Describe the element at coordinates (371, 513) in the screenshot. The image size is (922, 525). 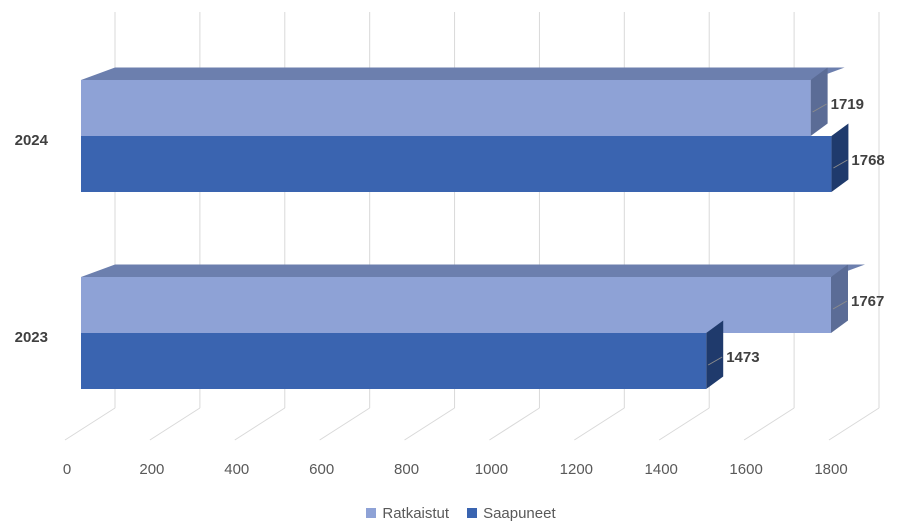
I see `legend-swatch-ratkaistut` at that location.